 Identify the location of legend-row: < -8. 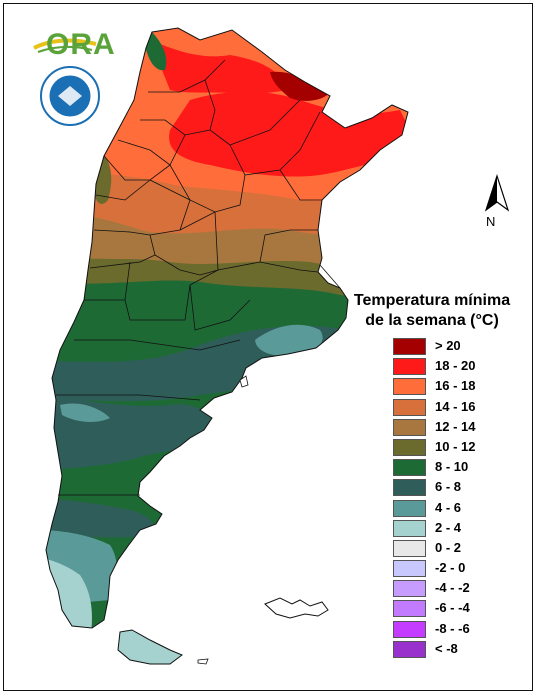
(448, 650).